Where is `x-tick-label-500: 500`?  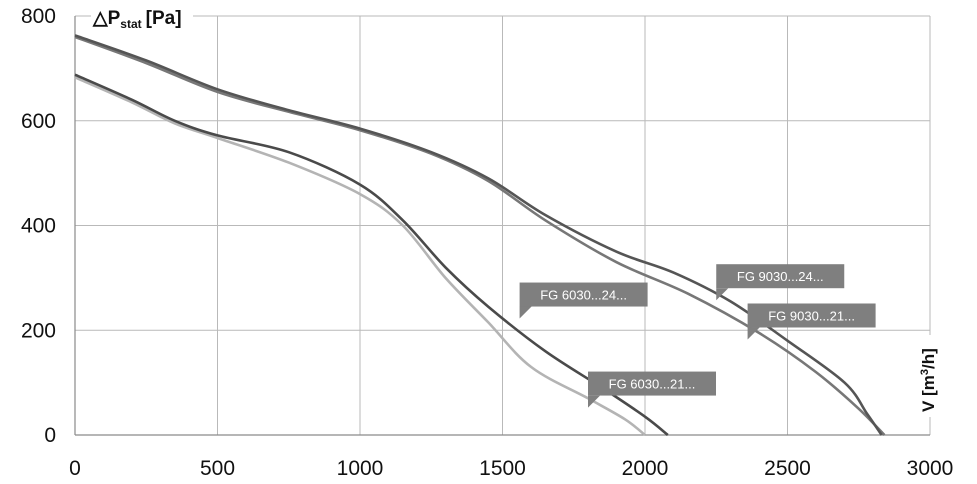 x-tick-label-500: 500 is located at coordinates (217, 468).